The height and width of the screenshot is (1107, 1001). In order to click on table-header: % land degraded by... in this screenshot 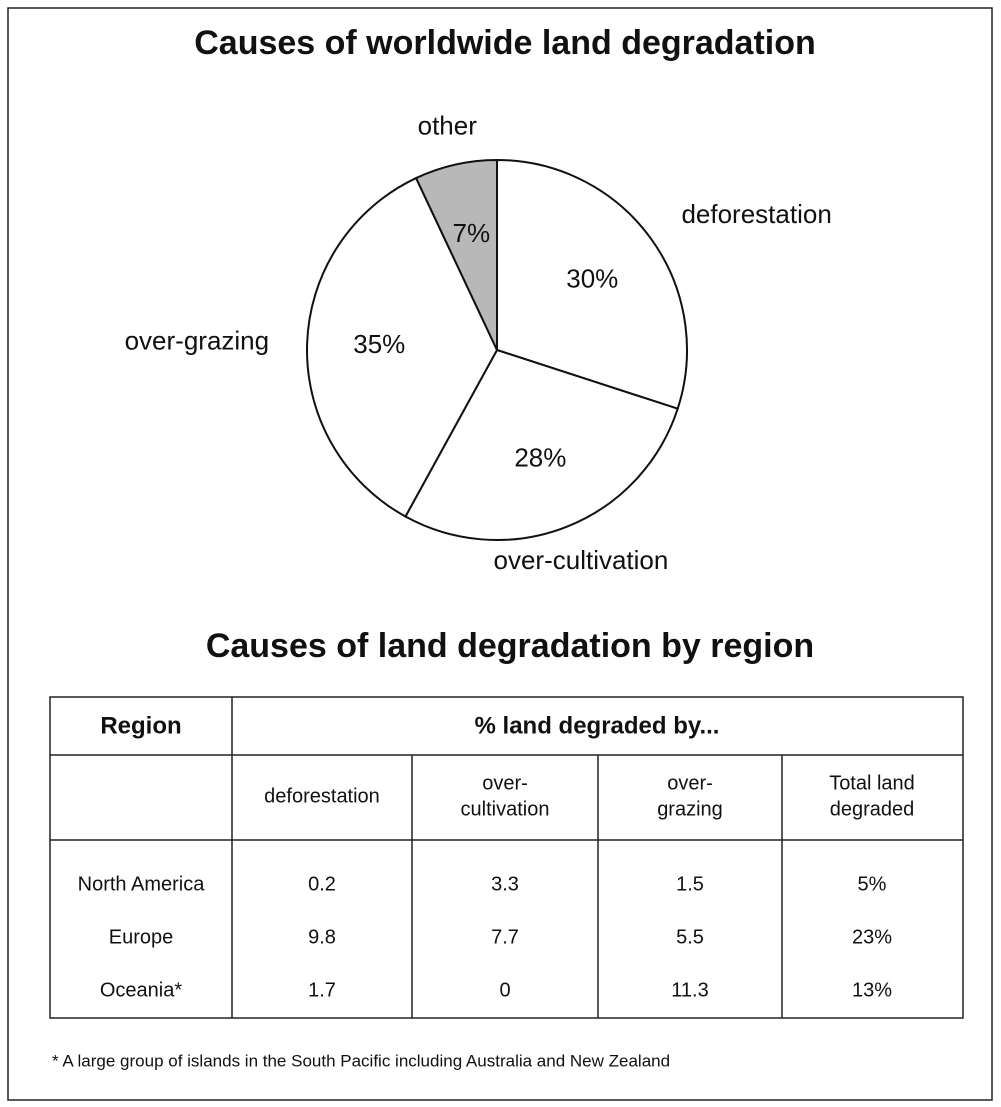, I will do `click(597, 725)`.